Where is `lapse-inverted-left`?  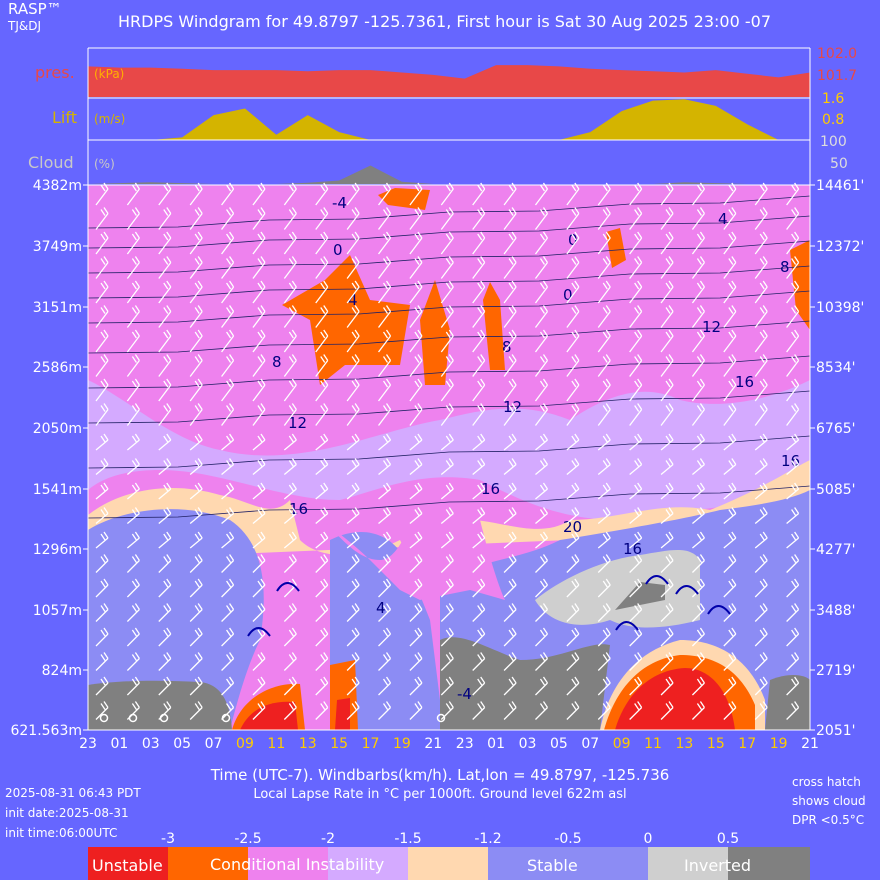
lapse-inverted-left is located at coordinates (160, 705).